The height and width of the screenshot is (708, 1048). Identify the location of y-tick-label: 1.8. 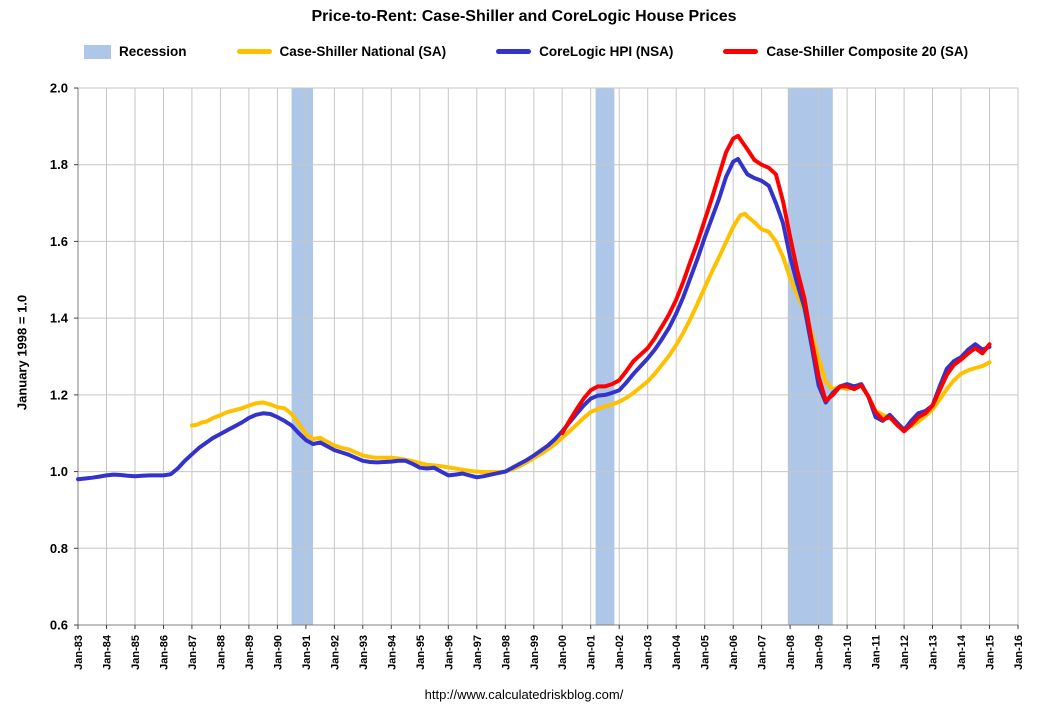
(59, 164).